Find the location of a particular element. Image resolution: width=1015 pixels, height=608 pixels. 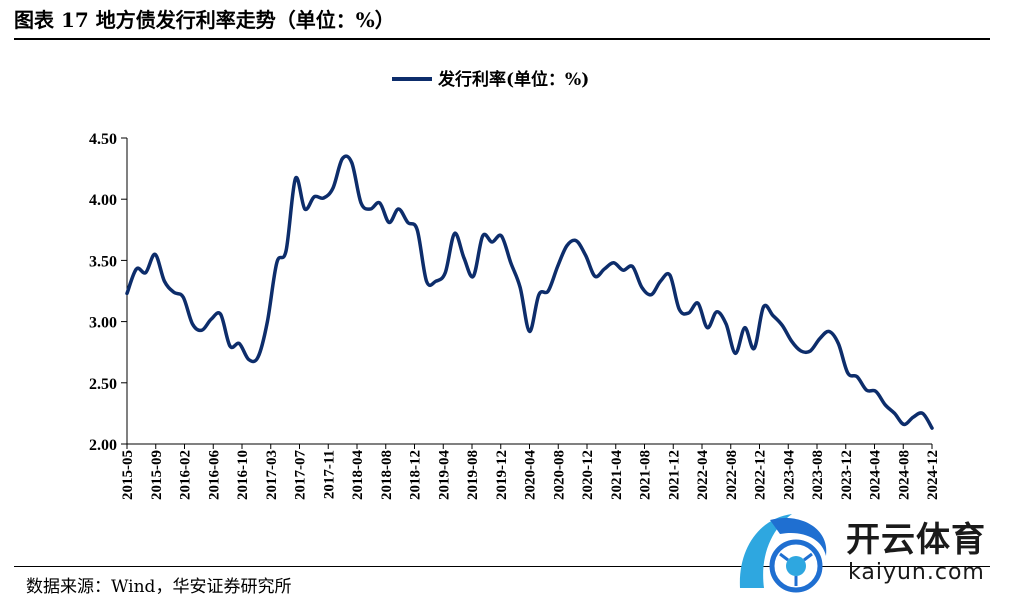

legend-label: 发行利率(单位：%) is located at coordinates (513, 79).